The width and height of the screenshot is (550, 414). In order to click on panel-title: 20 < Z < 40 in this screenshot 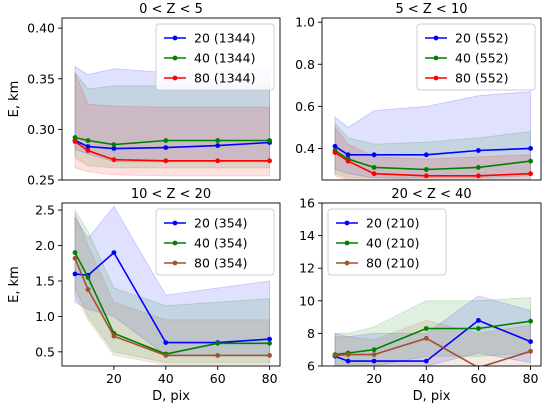, I will do `click(431, 194)`.